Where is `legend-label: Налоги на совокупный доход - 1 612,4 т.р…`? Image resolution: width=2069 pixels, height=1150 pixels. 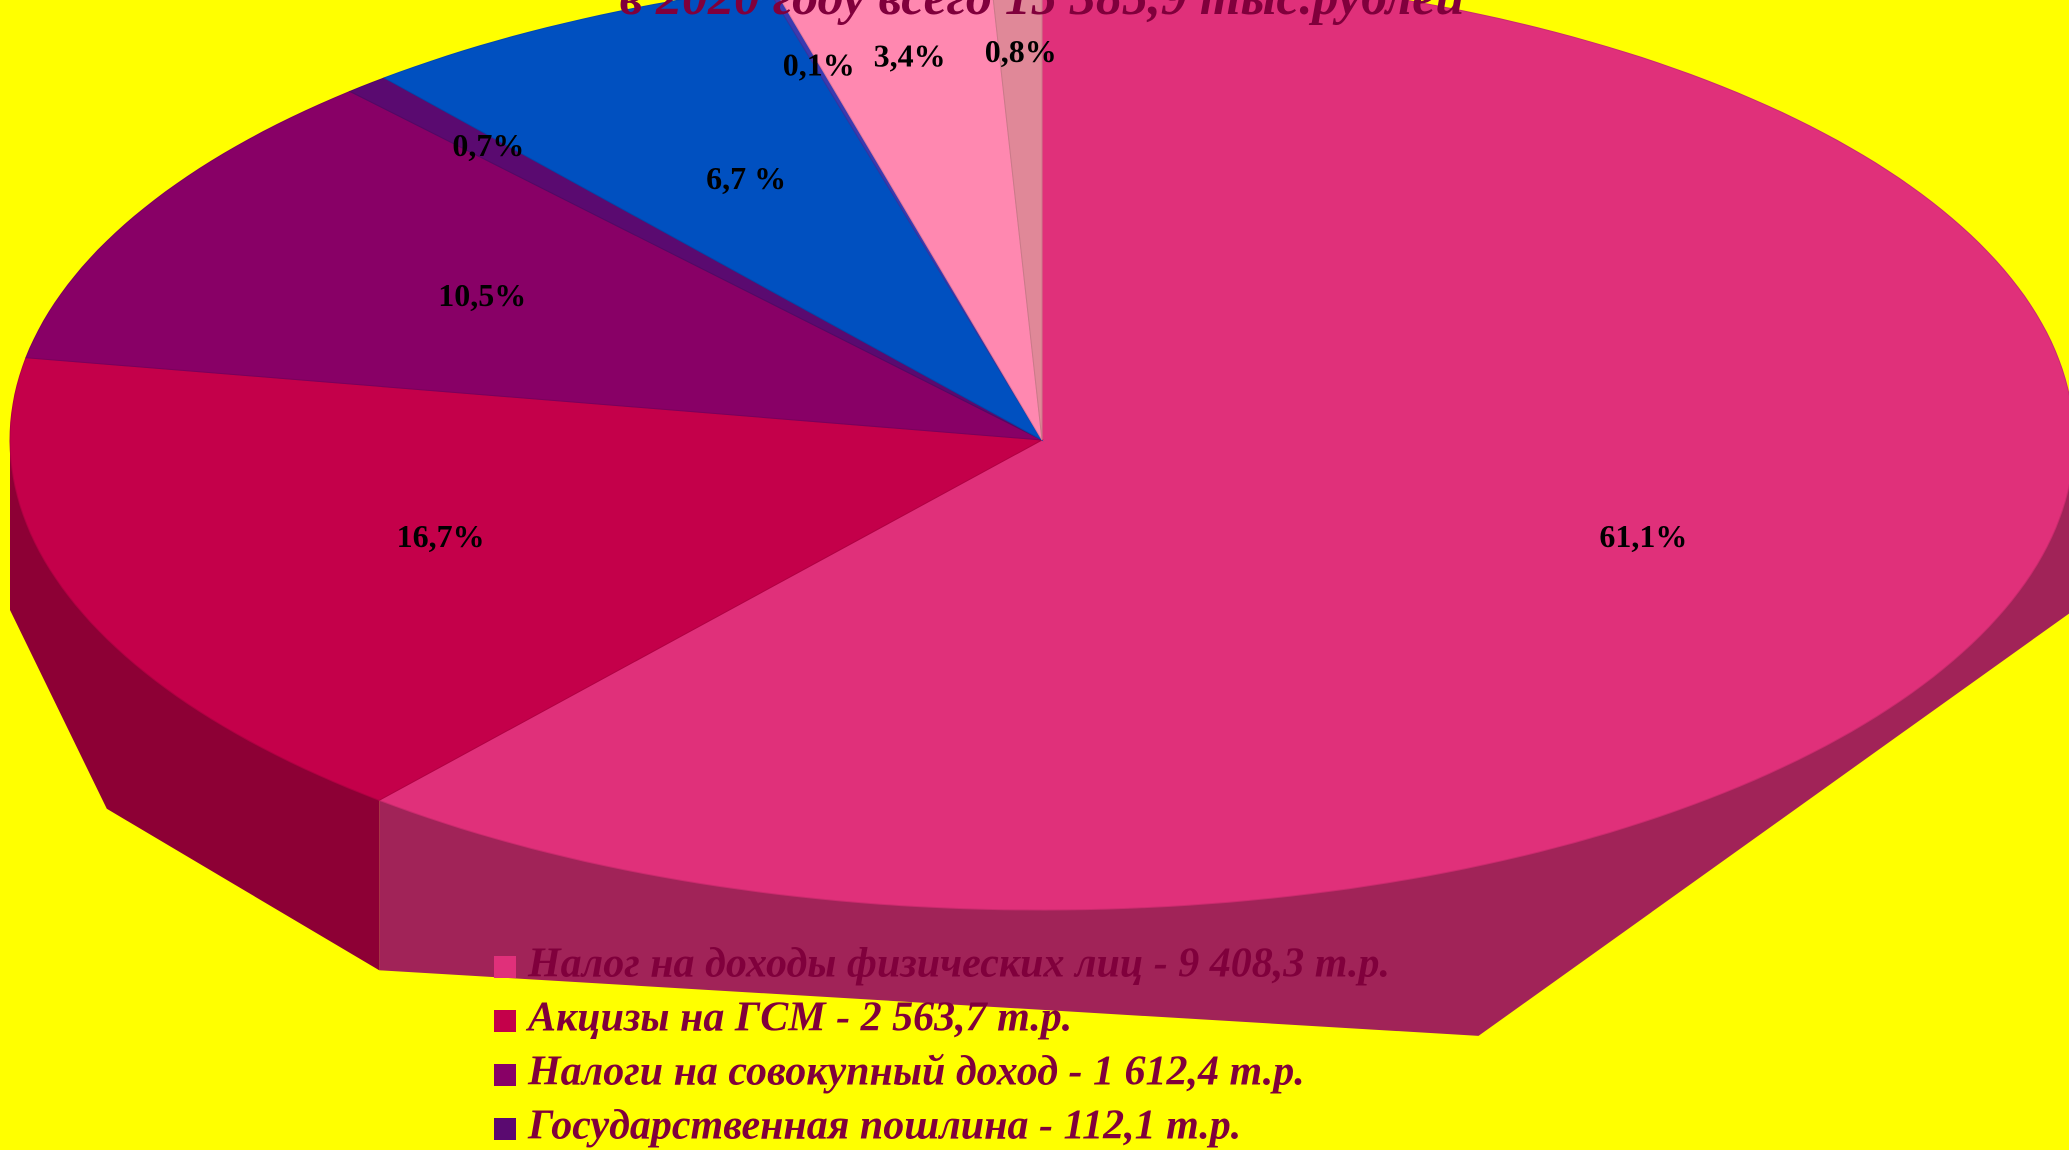
legend-label: Налоги на совокупный доход - 1 612,4 т.р… is located at coordinates (916, 1072).